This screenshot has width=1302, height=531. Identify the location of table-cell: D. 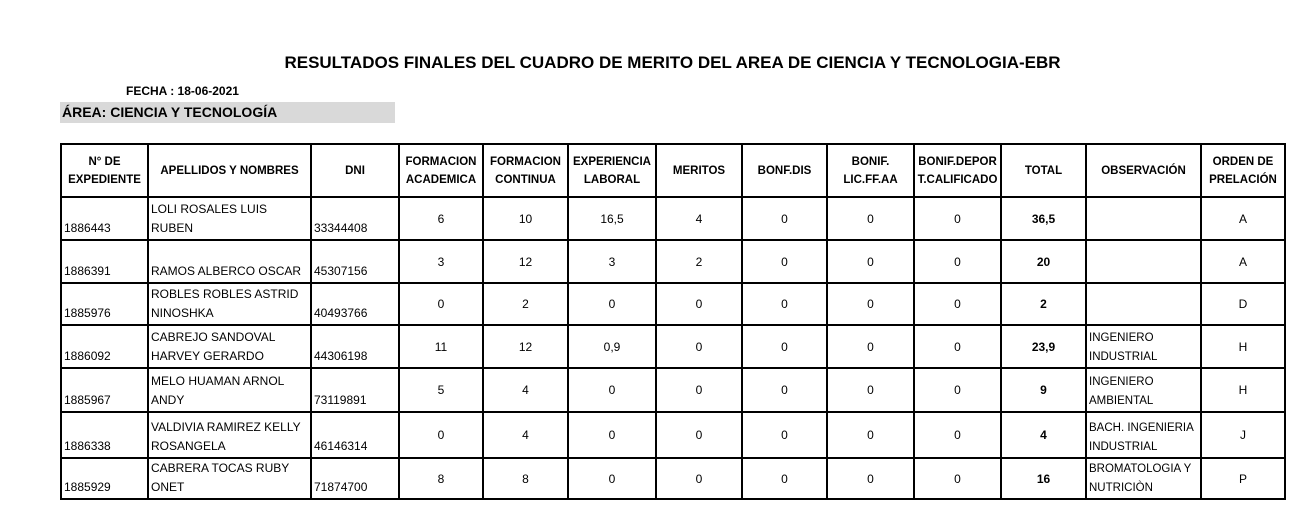
(1243, 304).